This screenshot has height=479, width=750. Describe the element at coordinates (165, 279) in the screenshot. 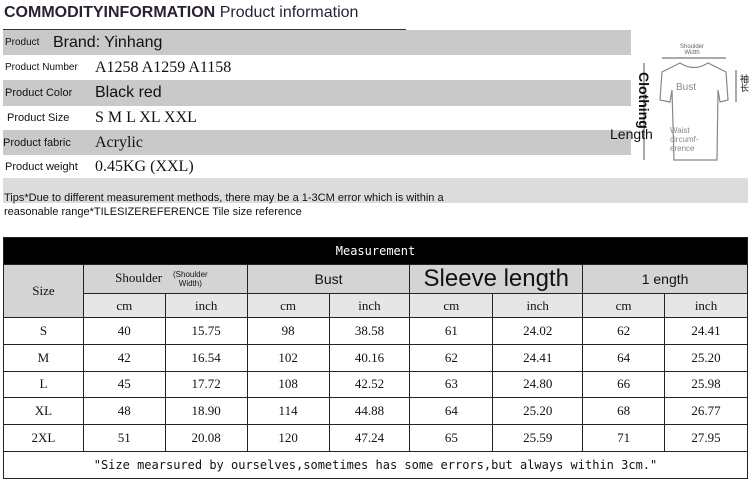

I see `group-shoulder: Shoulder (Shoulder Width)` at that location.